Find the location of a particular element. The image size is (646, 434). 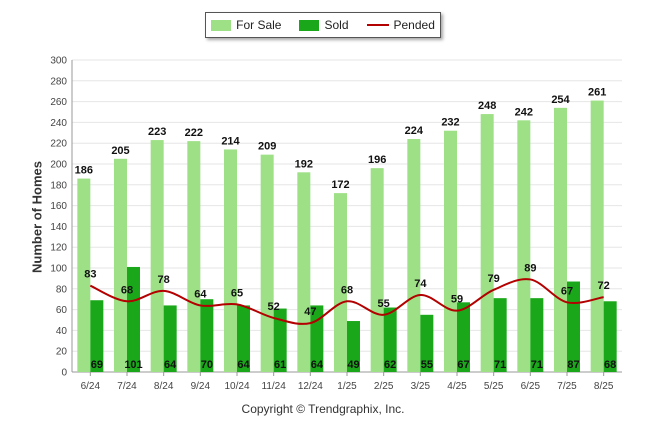

x-tick-label: 8/25 is located at coordinates (604, 386).